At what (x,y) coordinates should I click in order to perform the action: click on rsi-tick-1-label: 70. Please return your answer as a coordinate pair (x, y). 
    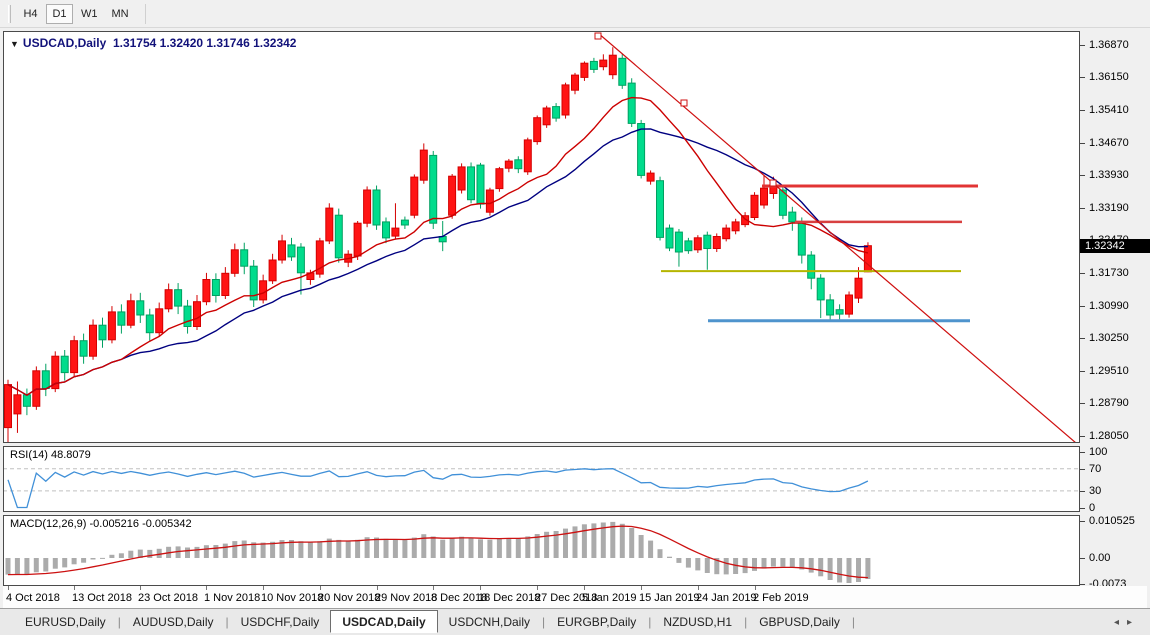
    Looking at the image, I should click on (1095, 469).